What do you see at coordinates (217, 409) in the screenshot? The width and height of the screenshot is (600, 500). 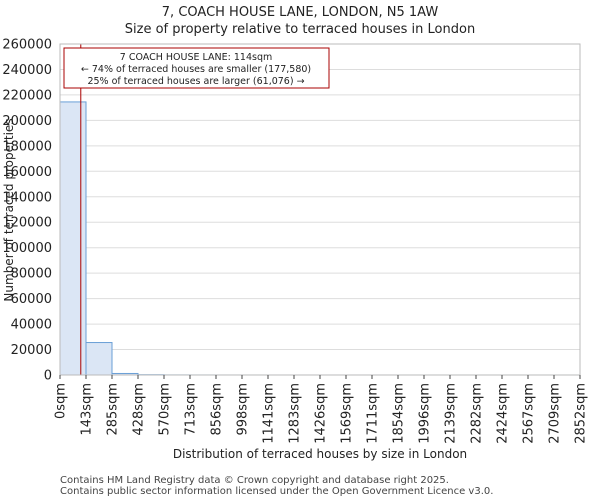 I see `x-tick-label-6: 856sqm` at bounding box center [217, 409].